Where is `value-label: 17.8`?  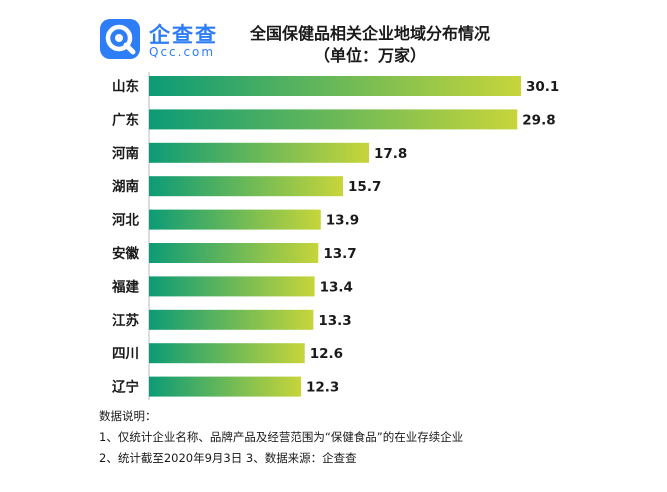 value-label: 17.8 is located at coordinates (390, 154).